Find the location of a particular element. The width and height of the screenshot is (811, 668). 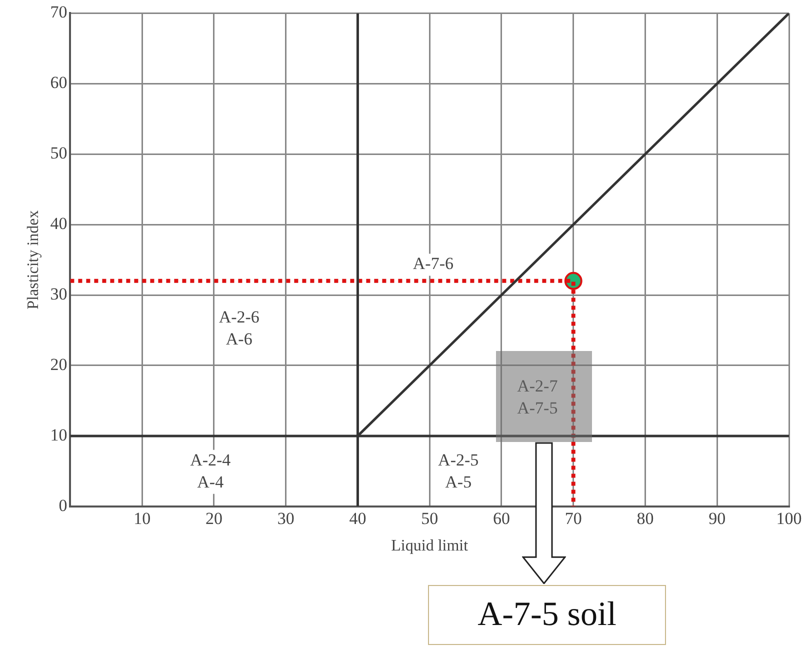

annotation: A-2-5 A-5 is located at coordinates (458, 471).